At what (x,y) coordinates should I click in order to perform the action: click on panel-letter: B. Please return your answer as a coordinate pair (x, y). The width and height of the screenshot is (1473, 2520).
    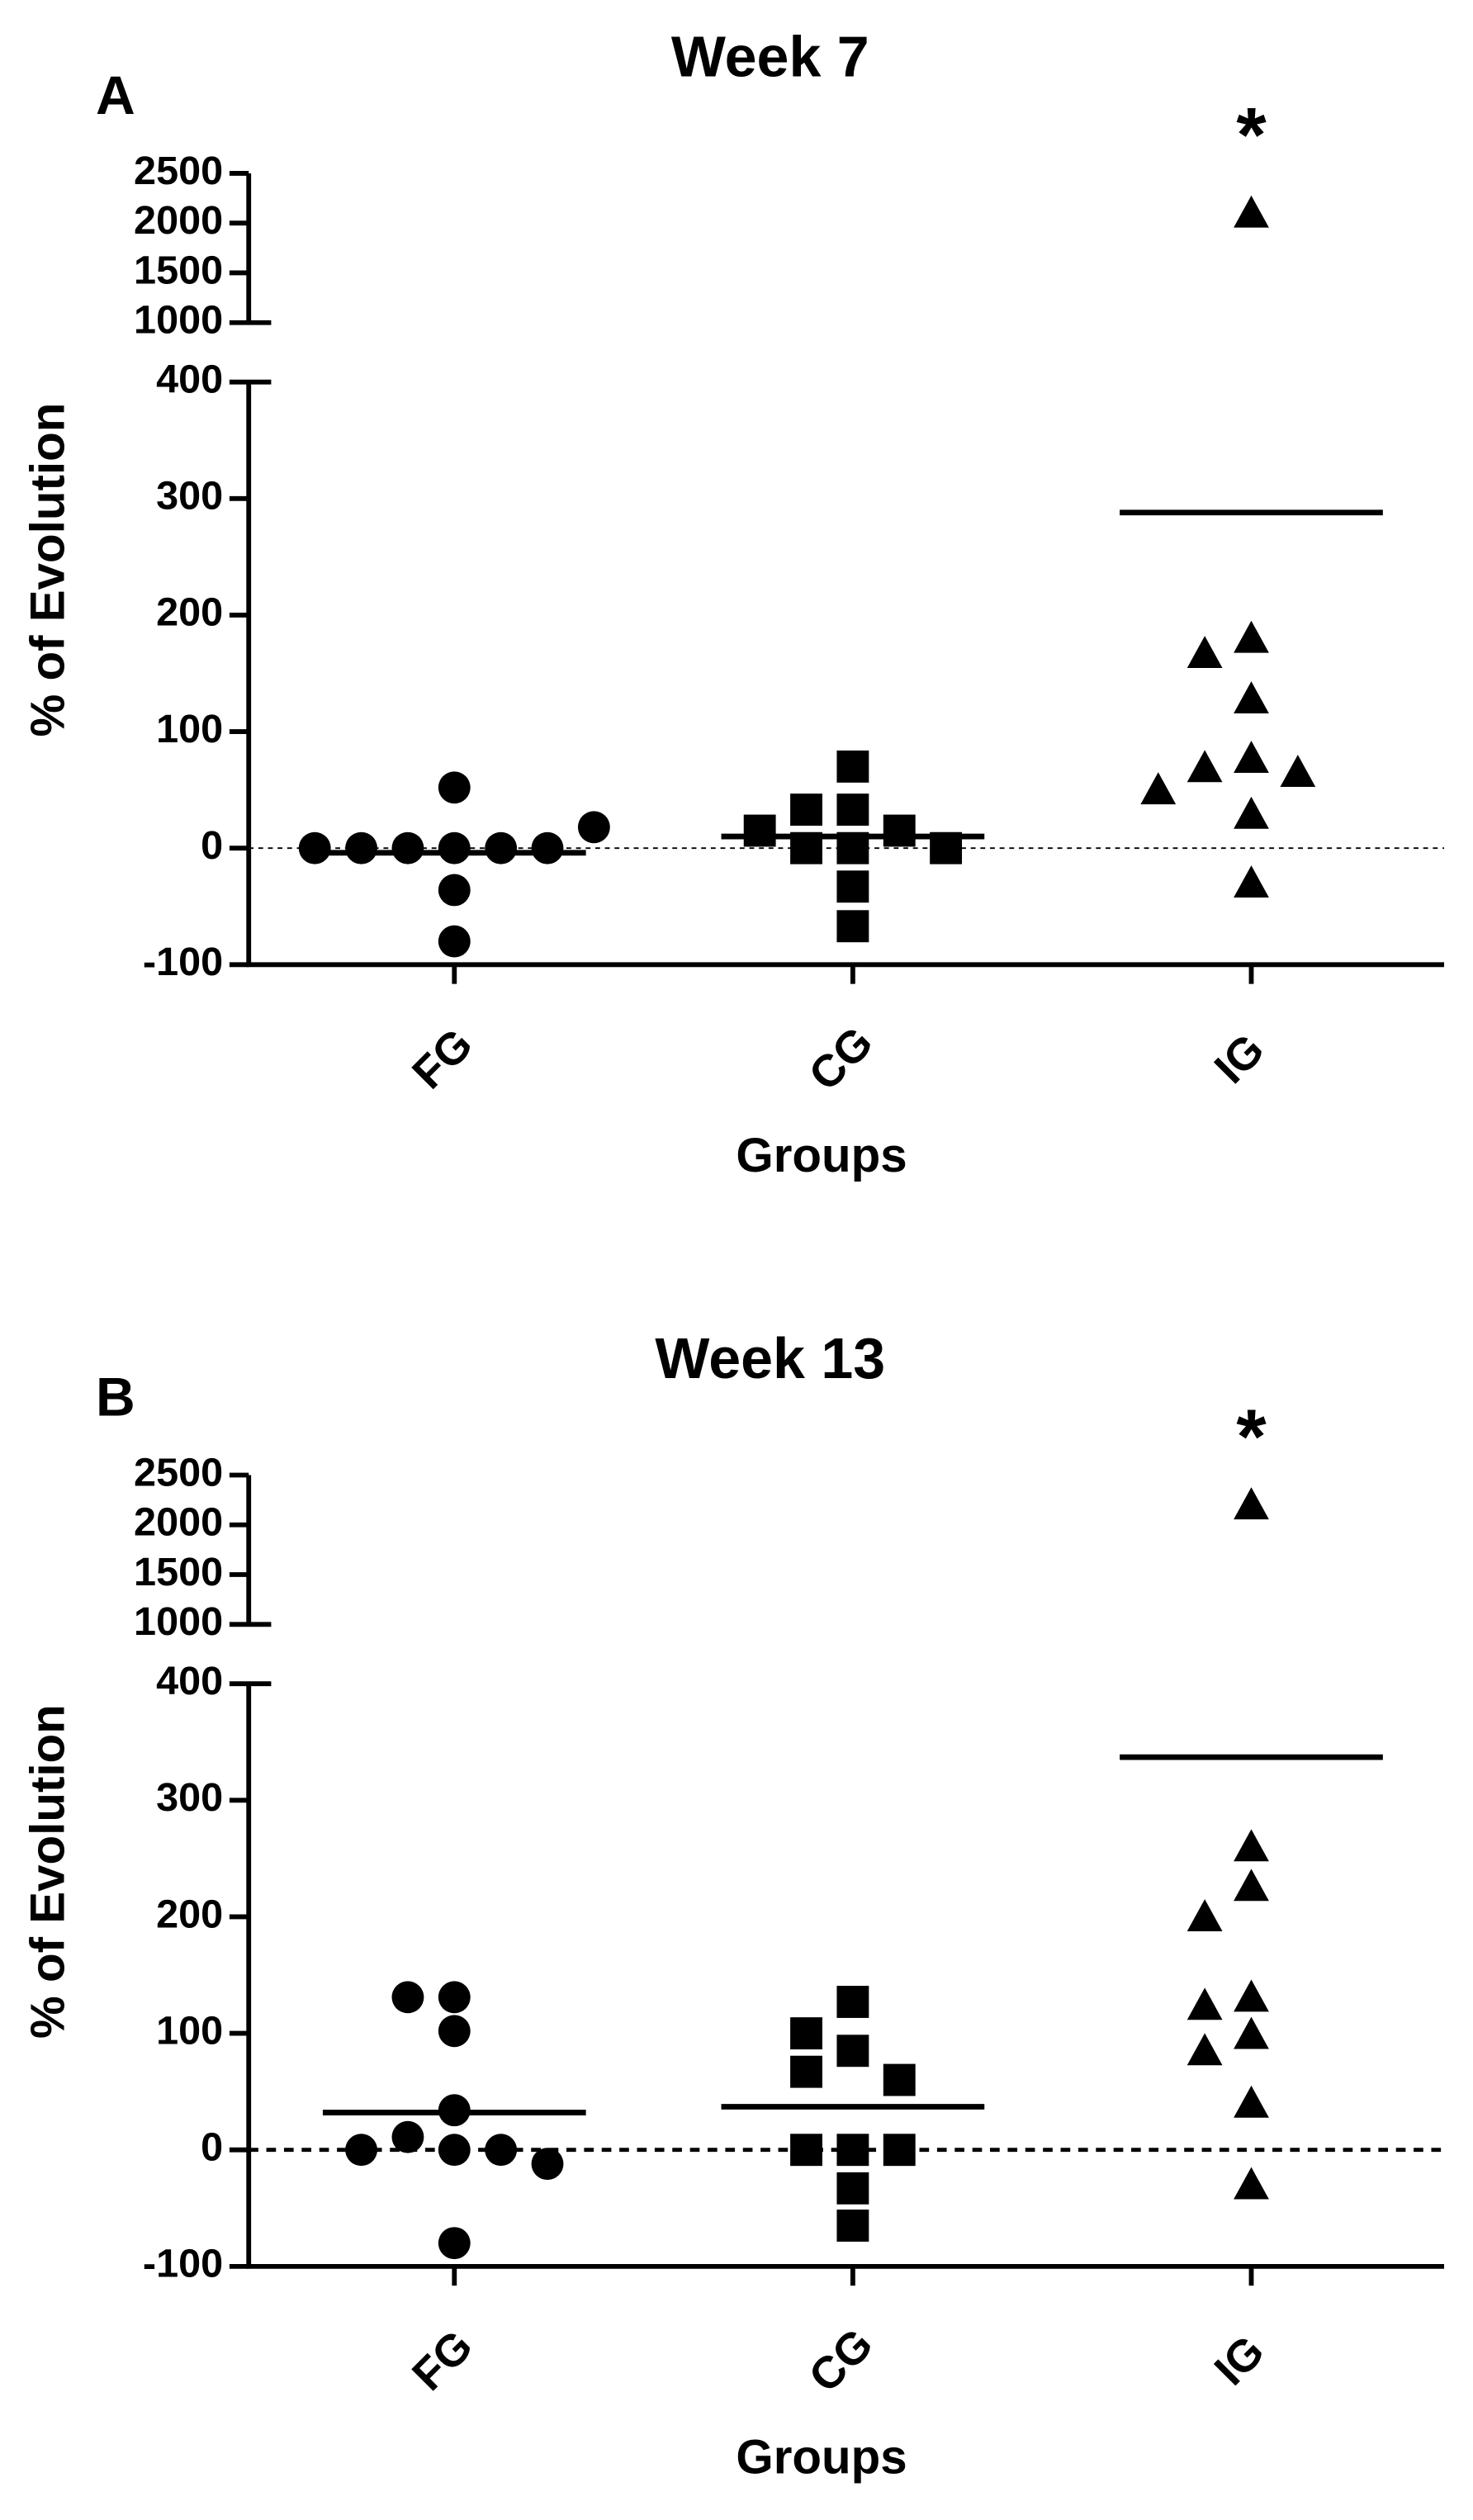
    Looking at the image, I should click on (115, 1397).